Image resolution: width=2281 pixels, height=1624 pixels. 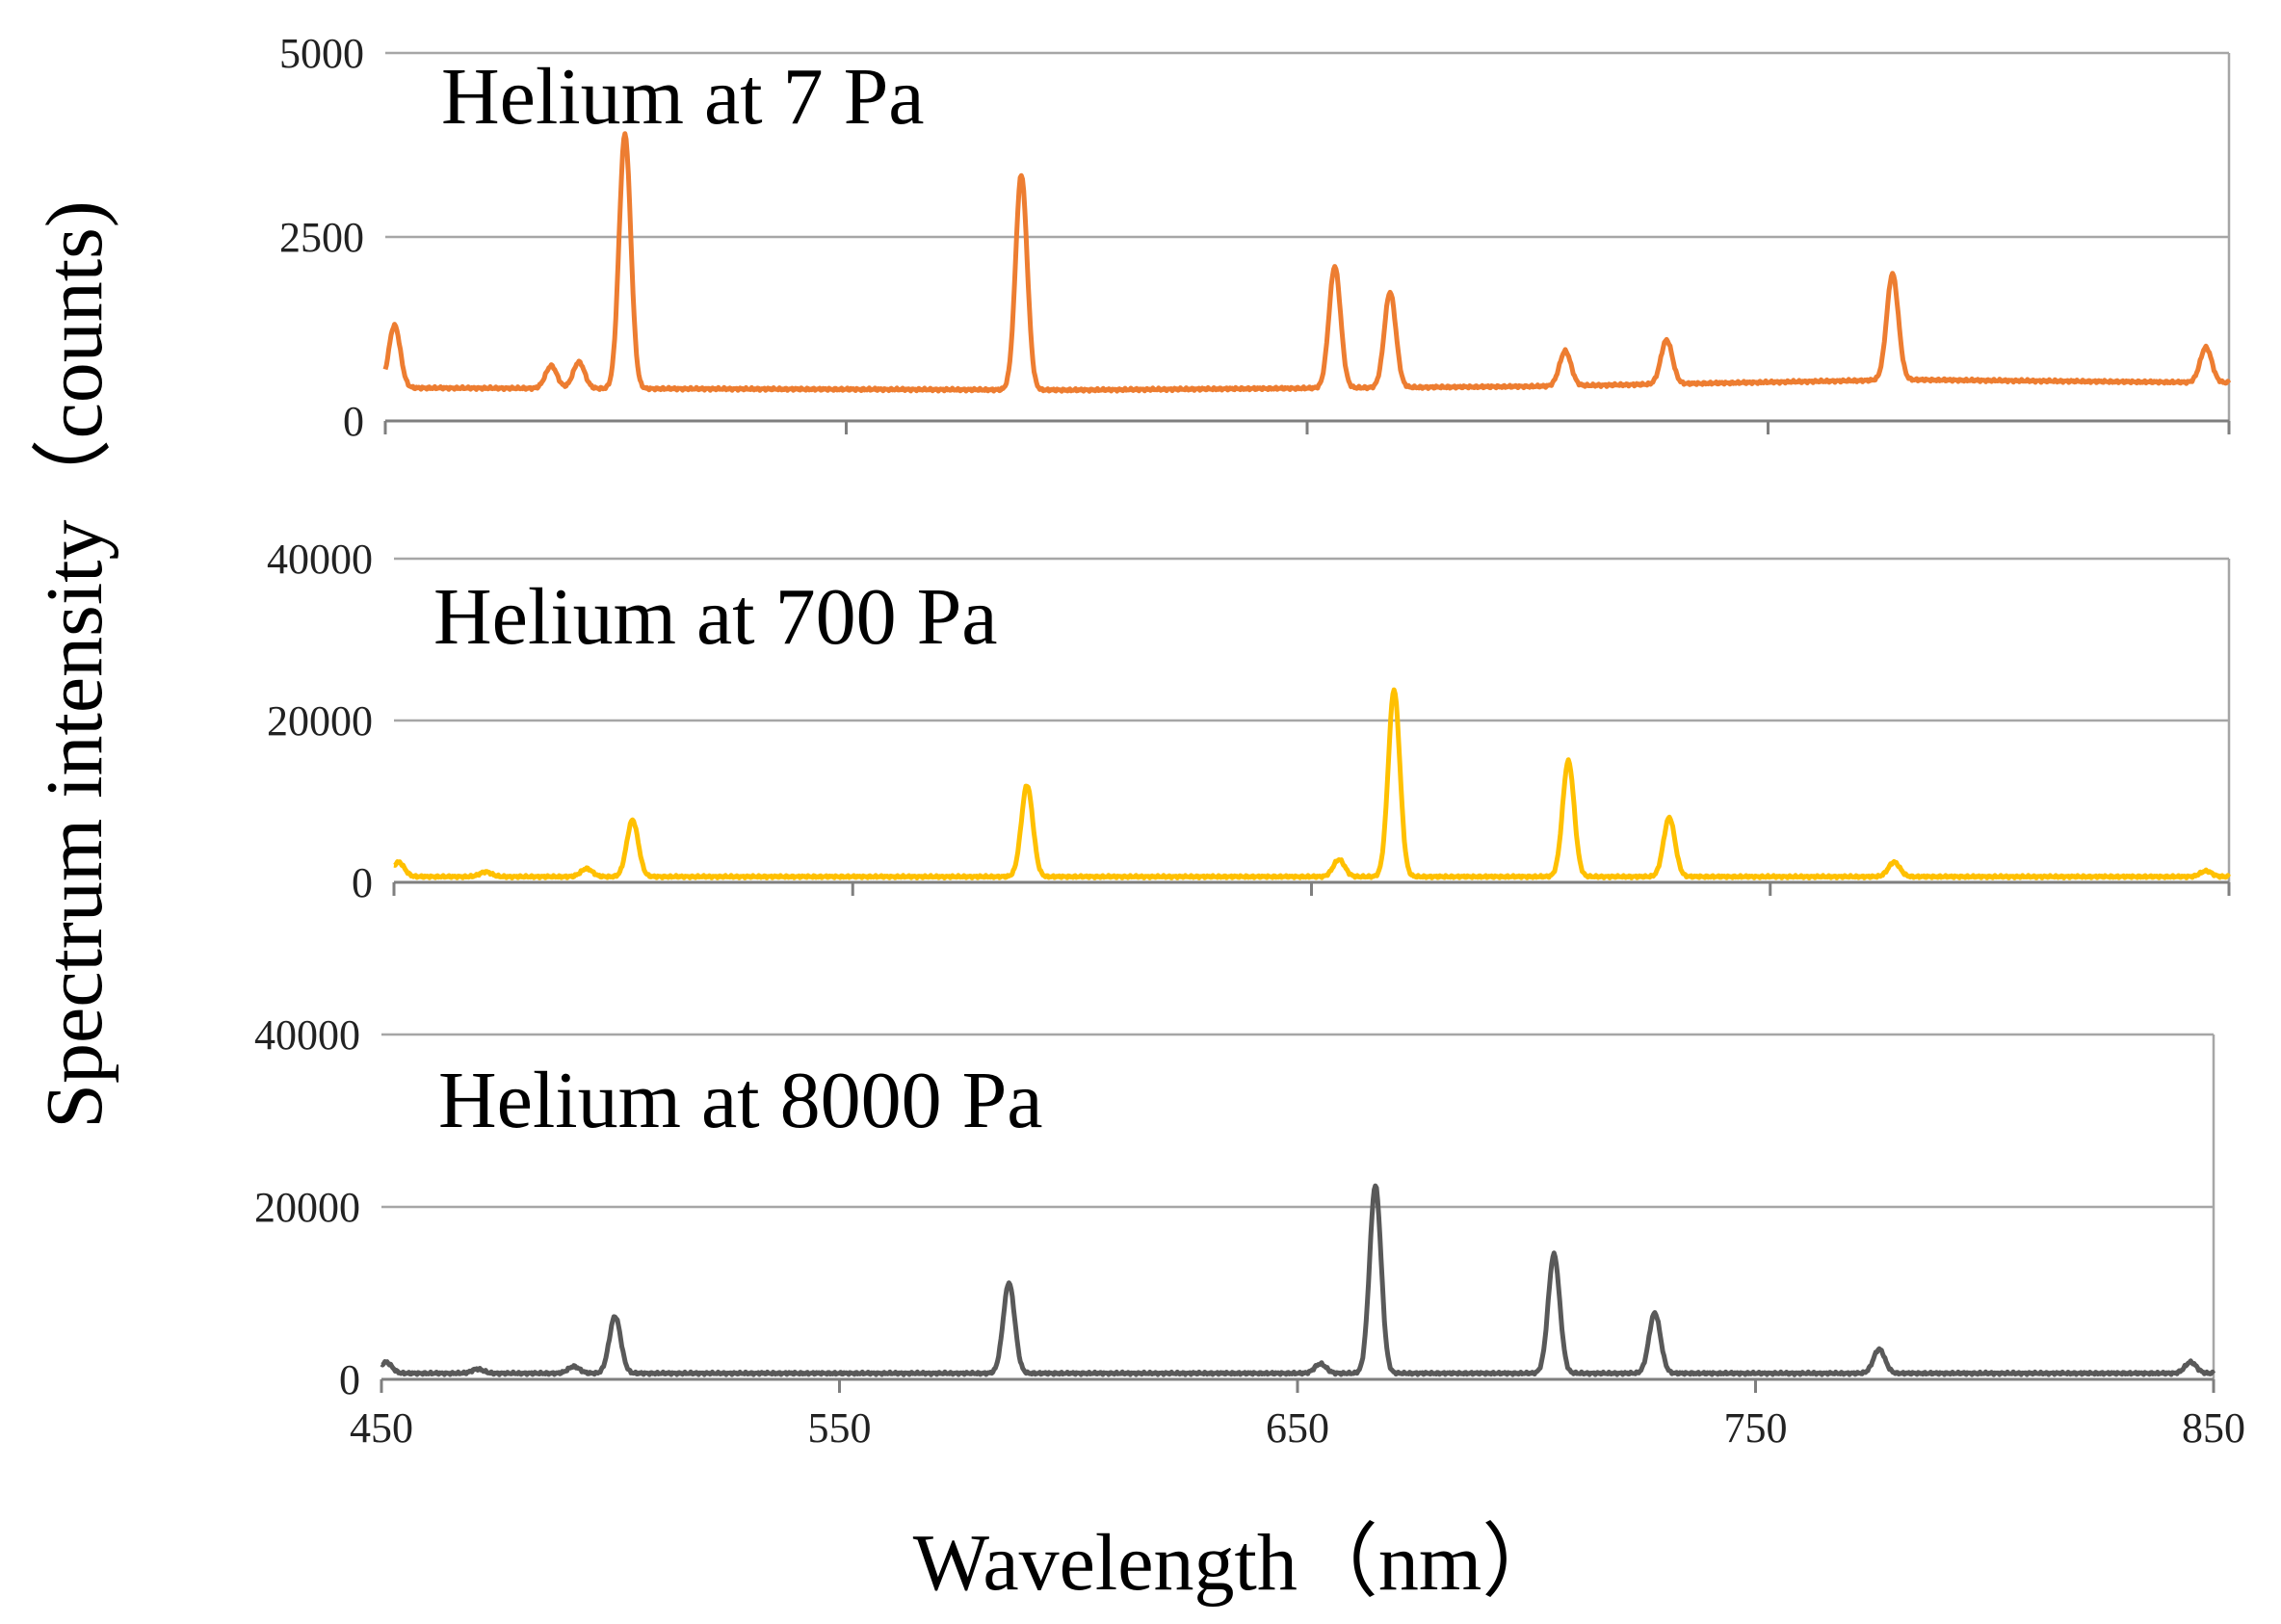 I want to click on y-tick-label: 2500, so click(x=321, y=237).